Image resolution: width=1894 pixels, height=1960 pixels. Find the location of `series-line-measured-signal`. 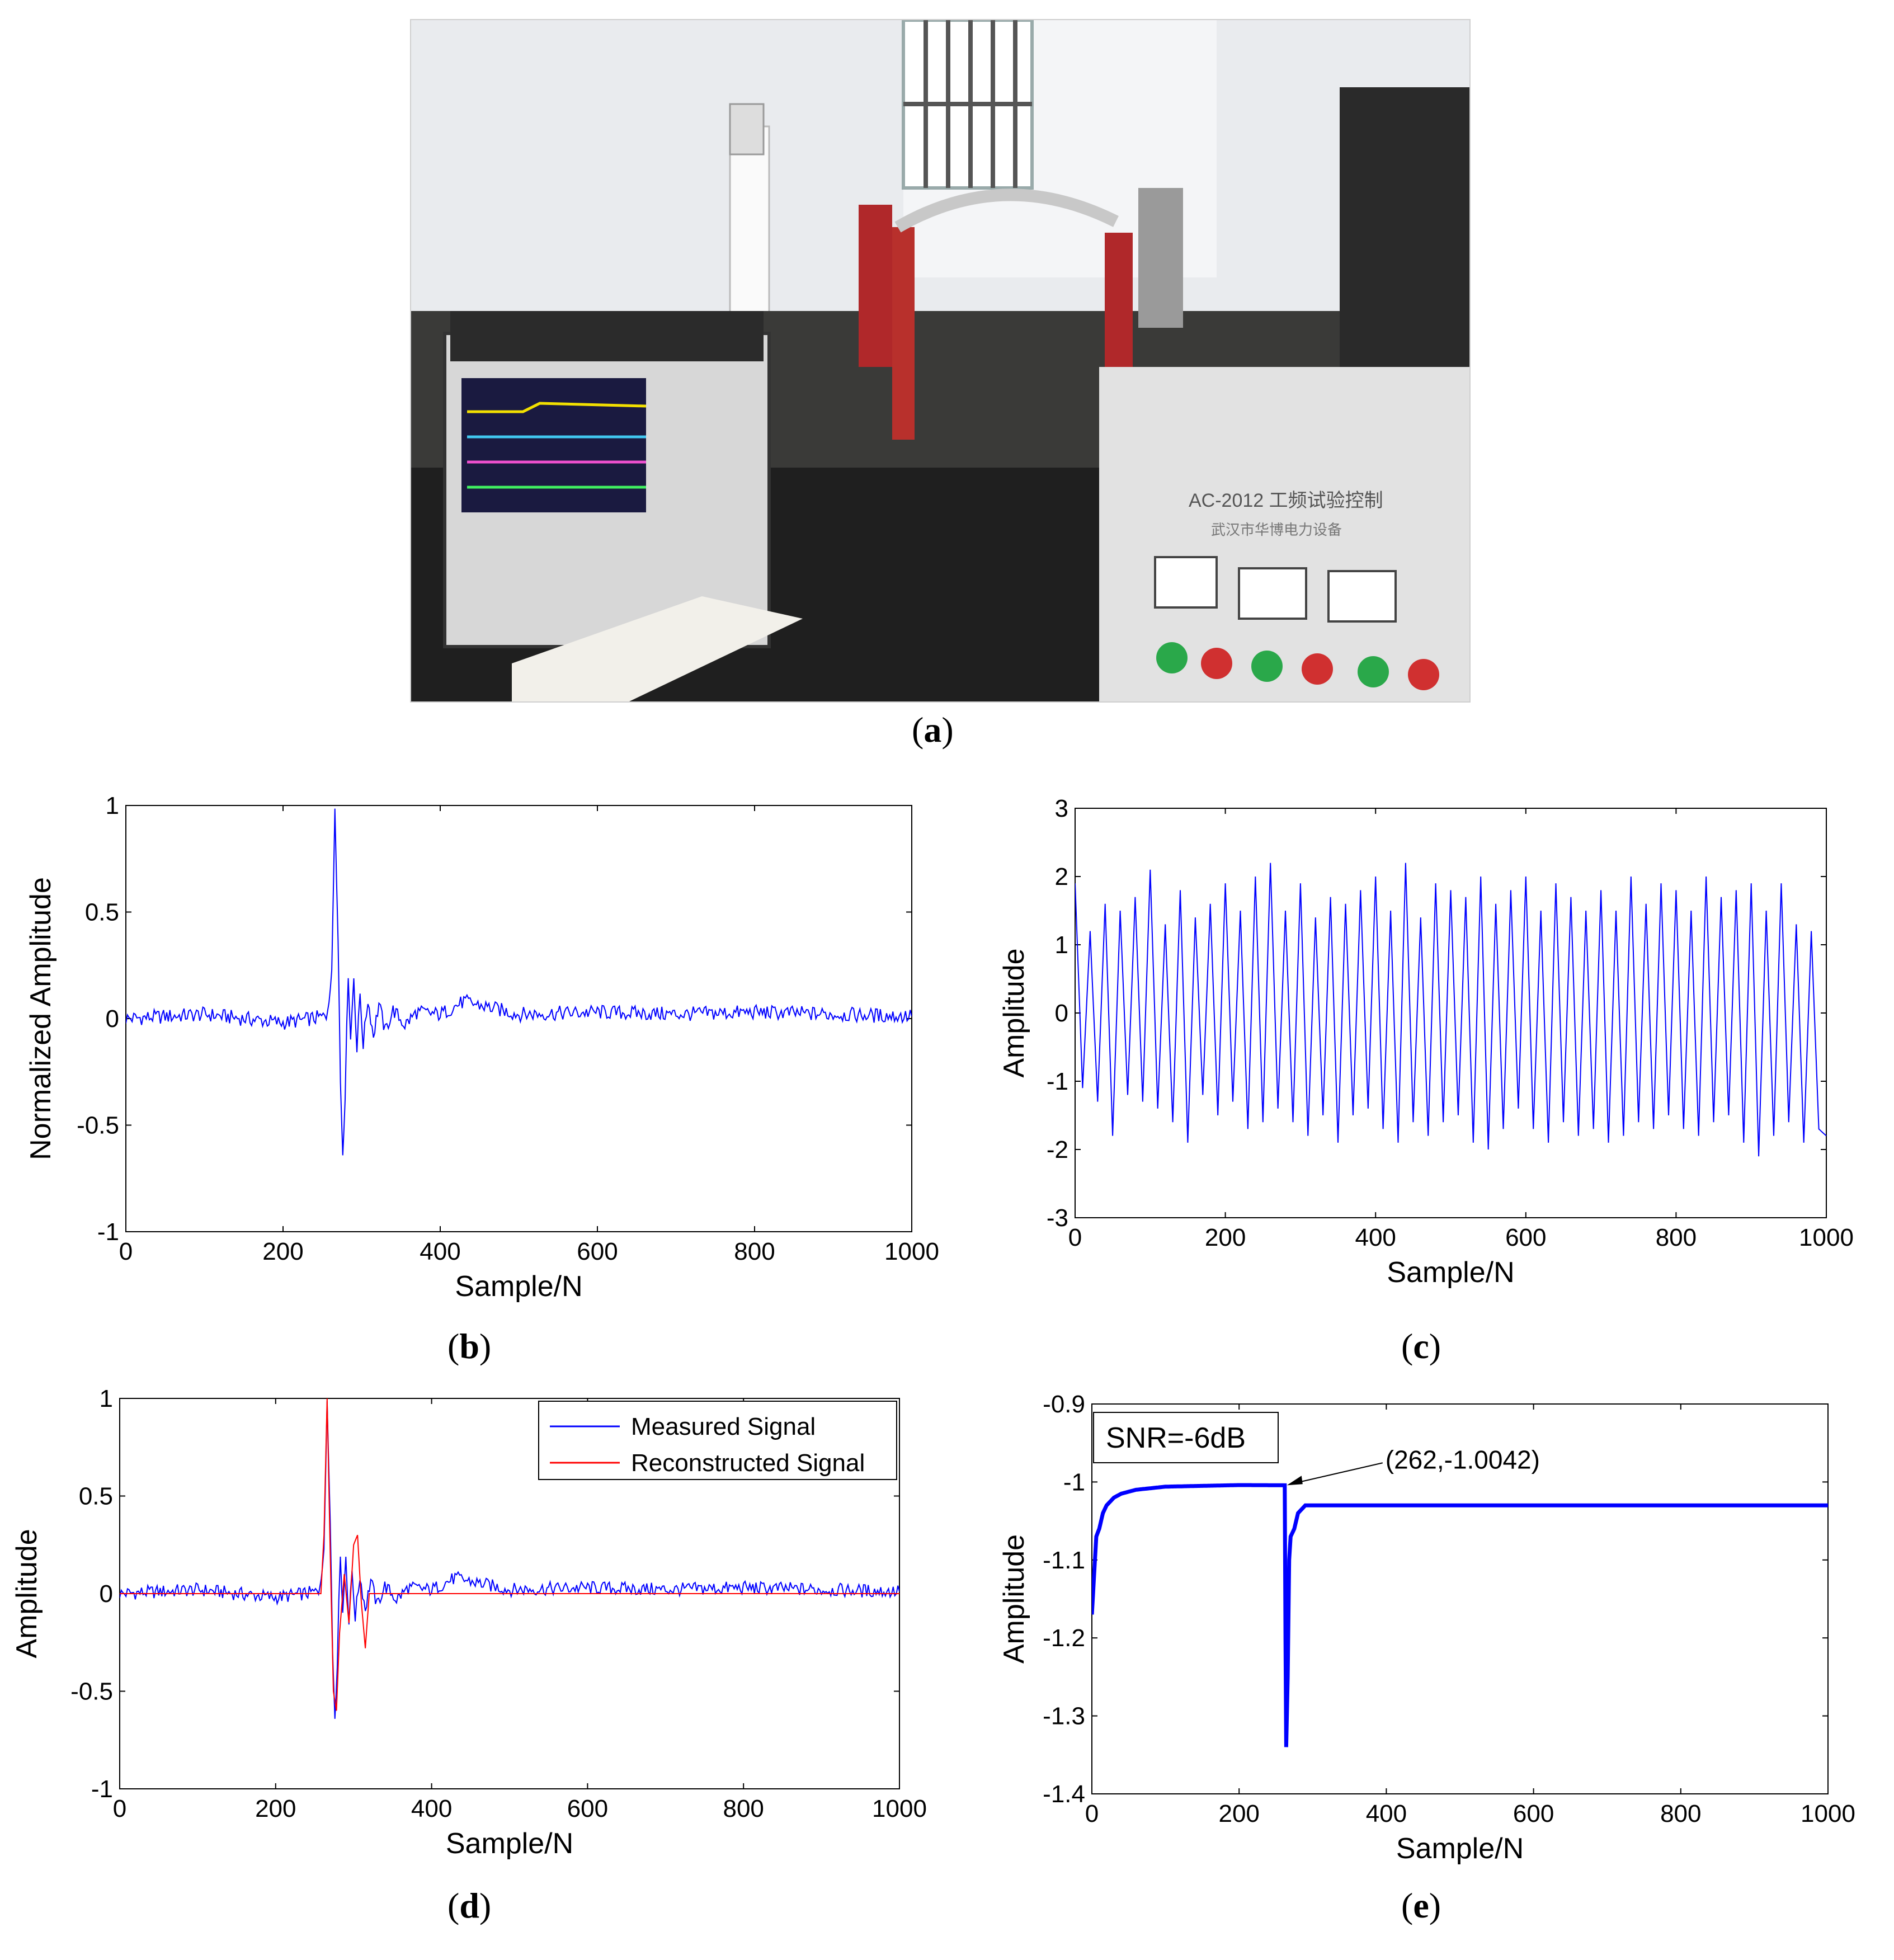

series-line-measured-signal is located at coordinates (510, 1560).